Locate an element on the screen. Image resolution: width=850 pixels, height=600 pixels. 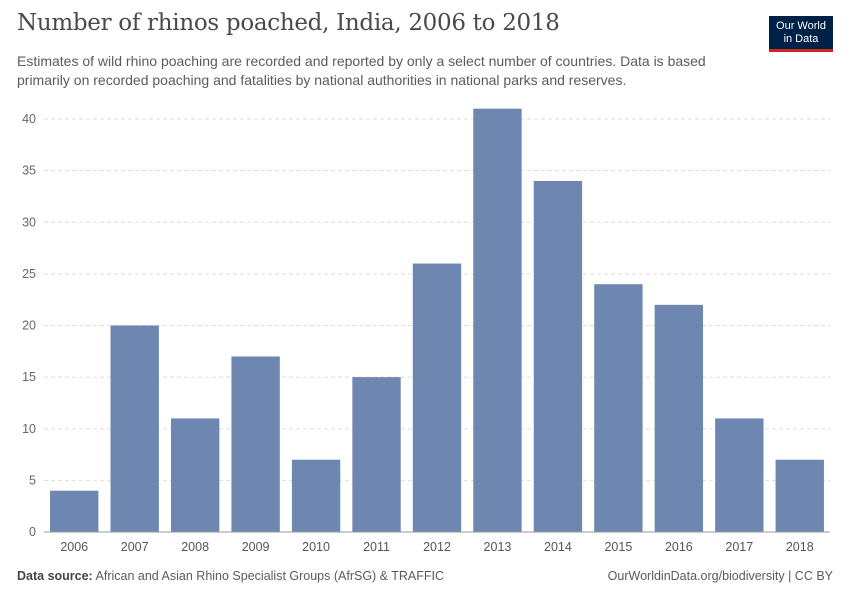
x-tick-label: 2011 is located at coordinates (376, 547).